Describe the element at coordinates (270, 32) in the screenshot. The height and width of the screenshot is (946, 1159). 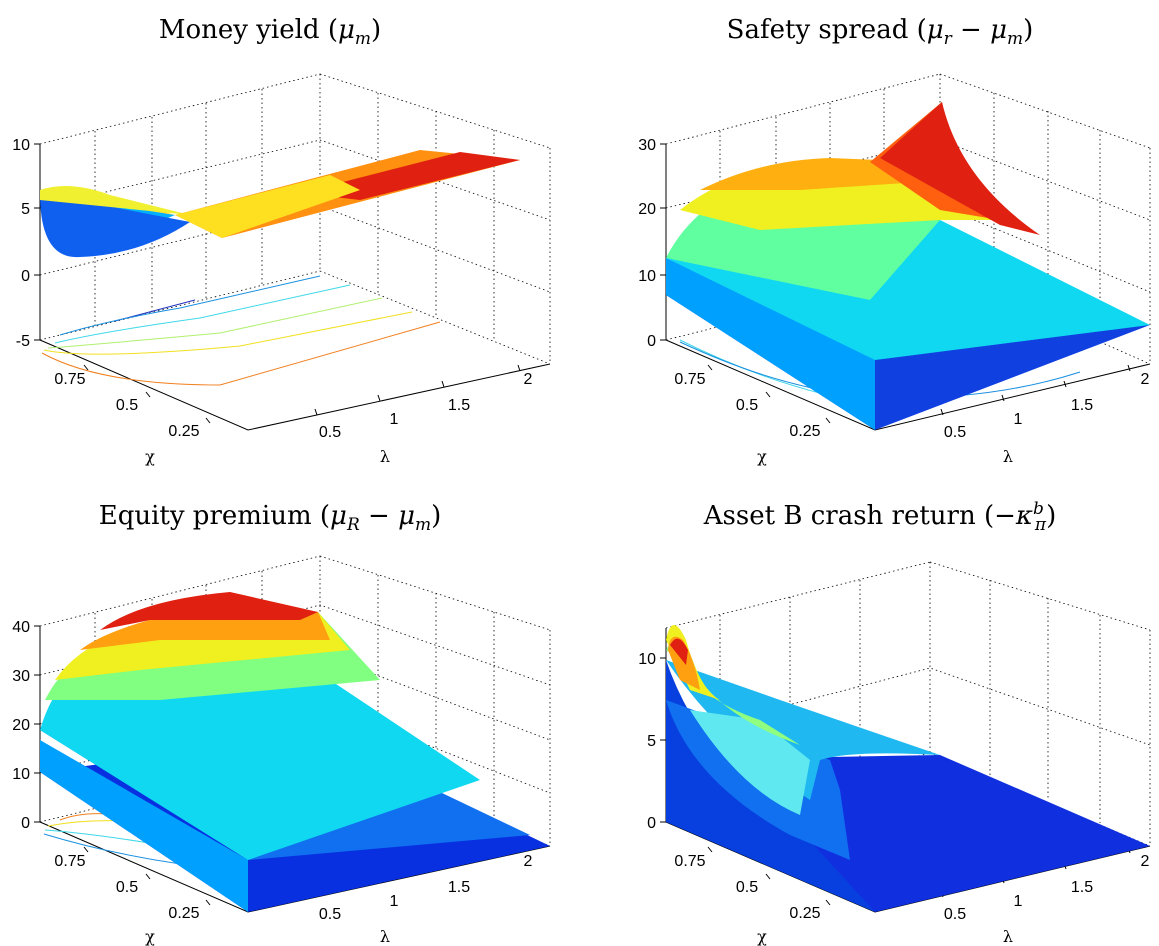
I see `panel-title: Money yield (μm)` at that location.